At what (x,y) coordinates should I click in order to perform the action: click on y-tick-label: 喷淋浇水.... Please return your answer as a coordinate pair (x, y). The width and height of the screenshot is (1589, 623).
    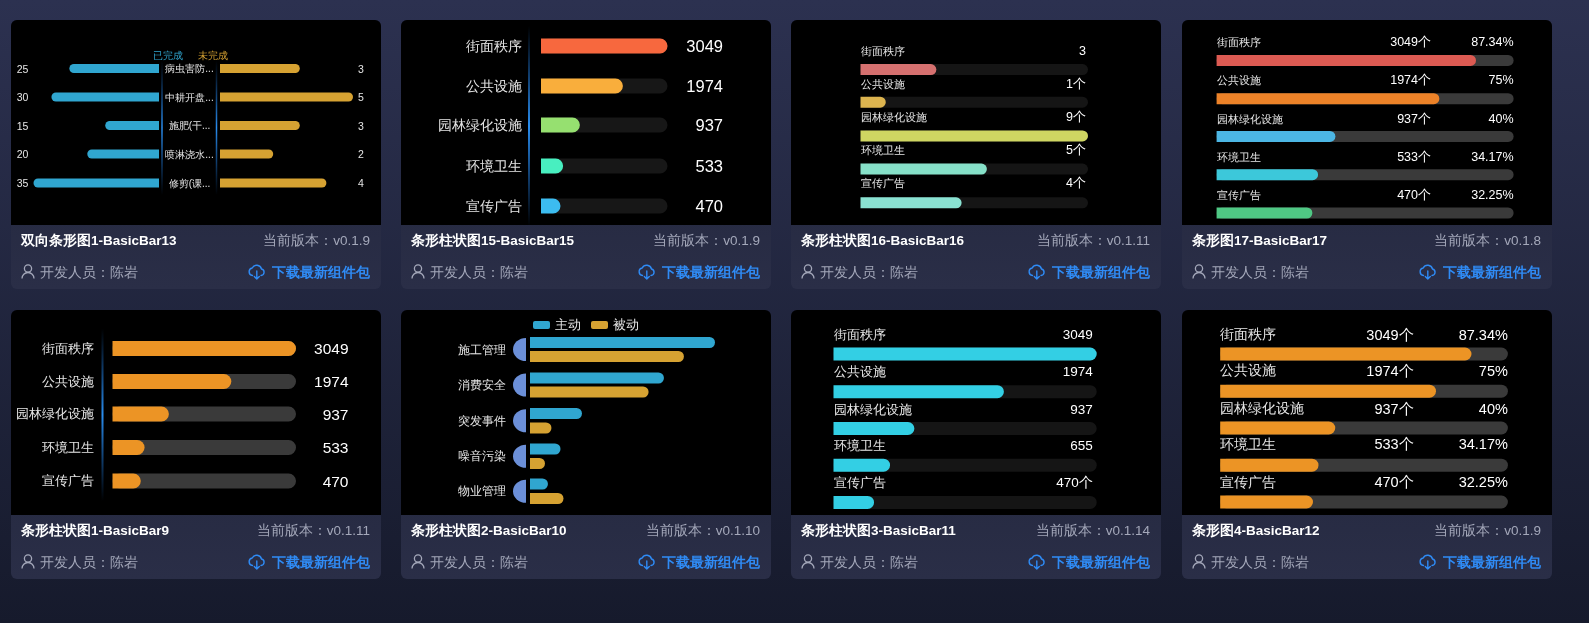
    Looking at the image, I should click on (189, 154).